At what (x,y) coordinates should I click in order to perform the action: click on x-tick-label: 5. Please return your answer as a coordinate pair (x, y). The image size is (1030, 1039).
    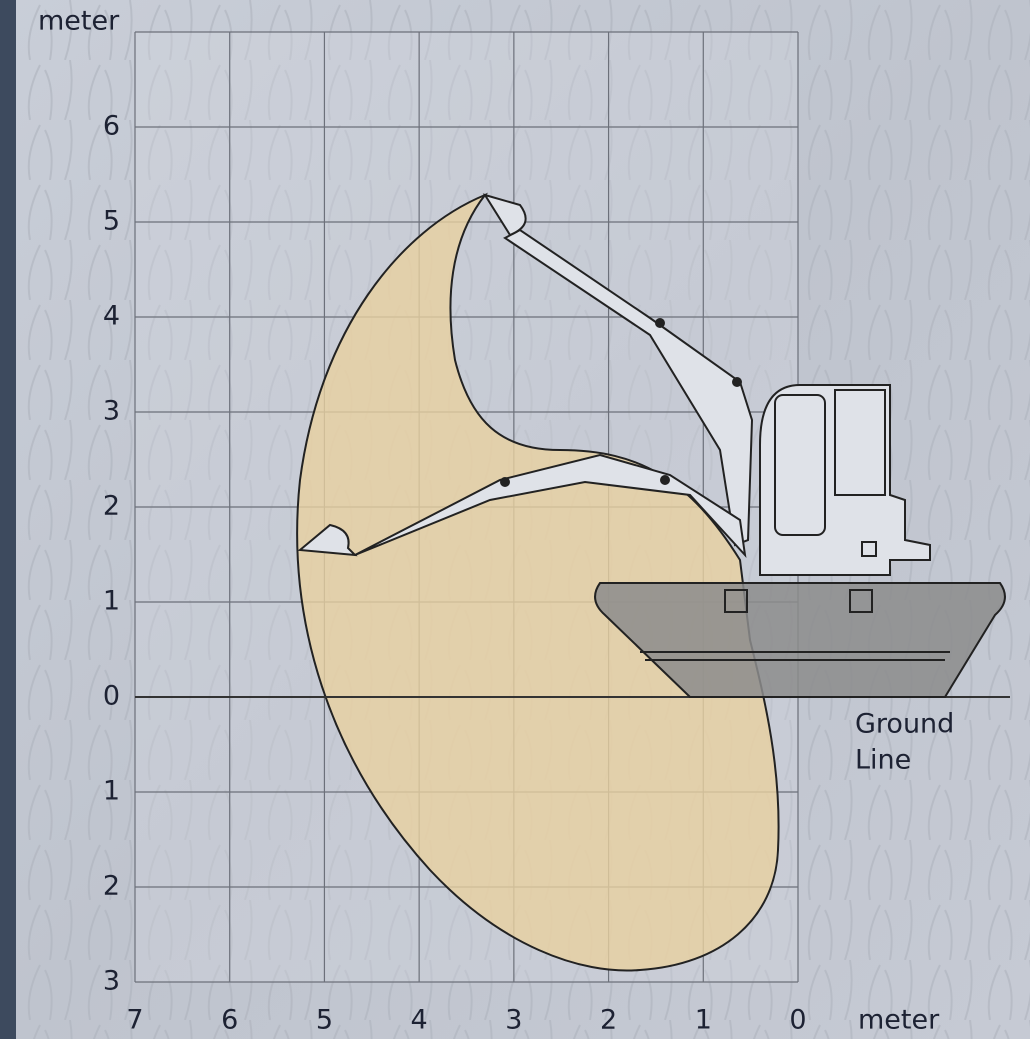
    Looking at the image, I should click on (324, 1020).